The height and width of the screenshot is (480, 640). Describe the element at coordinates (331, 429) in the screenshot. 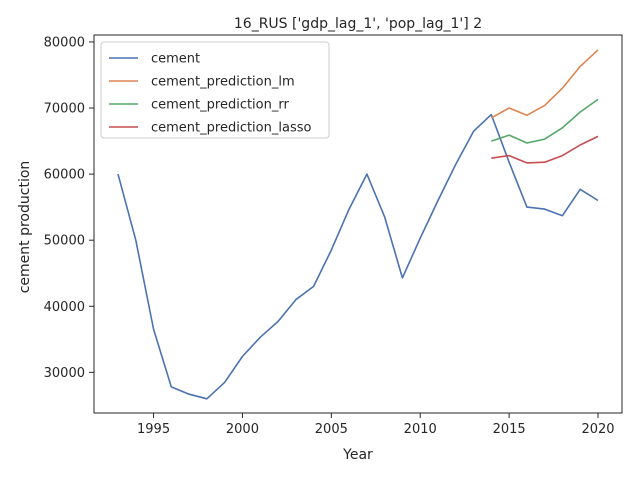

I see `x-tick-label: 2005` at that location.